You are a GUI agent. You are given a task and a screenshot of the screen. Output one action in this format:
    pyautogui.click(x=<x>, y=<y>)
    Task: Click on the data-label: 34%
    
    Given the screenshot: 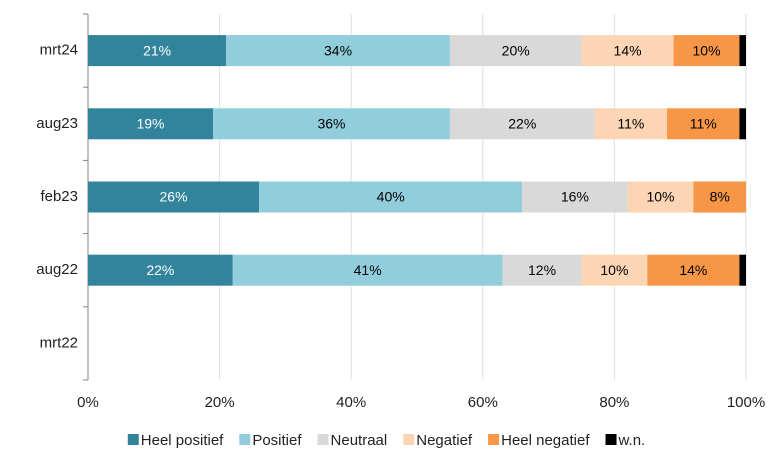 What is the action you would take?
    pyautogui.click(x=338, y=50)
    